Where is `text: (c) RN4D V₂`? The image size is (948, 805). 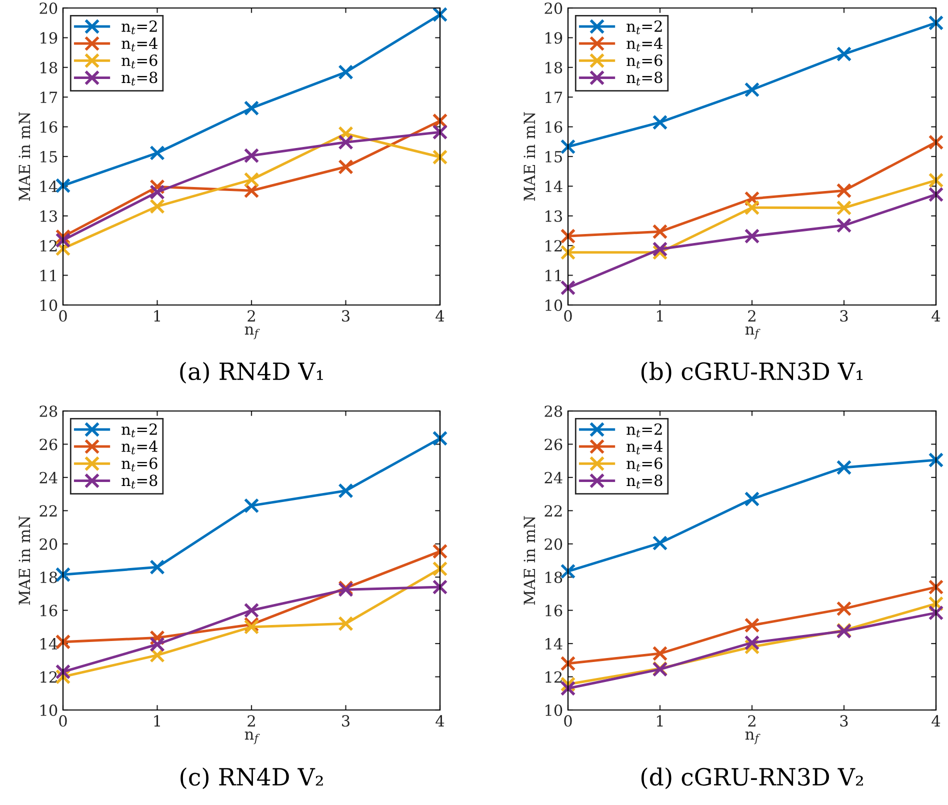 text: (c) RN4D V₂ is located at coordinates (251, 778).